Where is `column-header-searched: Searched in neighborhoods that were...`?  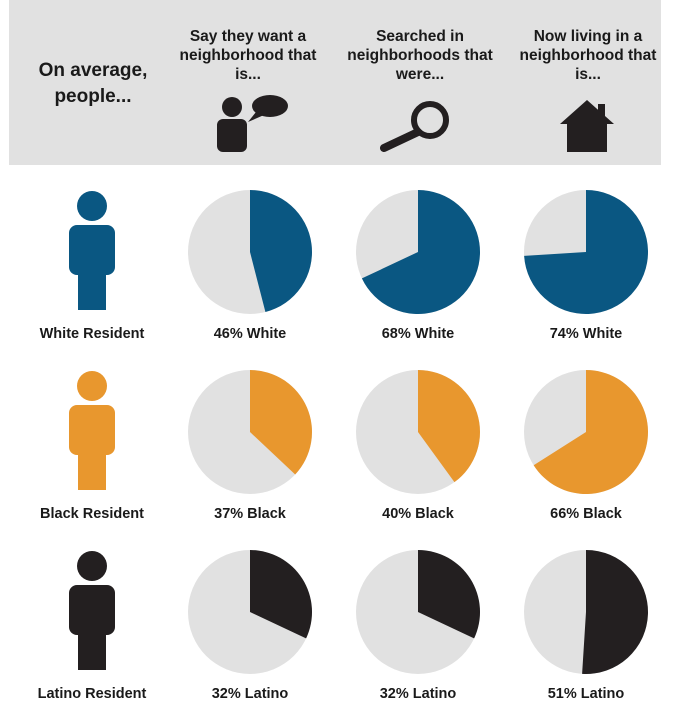
column-header-searched: Searched in neighborhoods that were... is located at coordinates (420, 55).